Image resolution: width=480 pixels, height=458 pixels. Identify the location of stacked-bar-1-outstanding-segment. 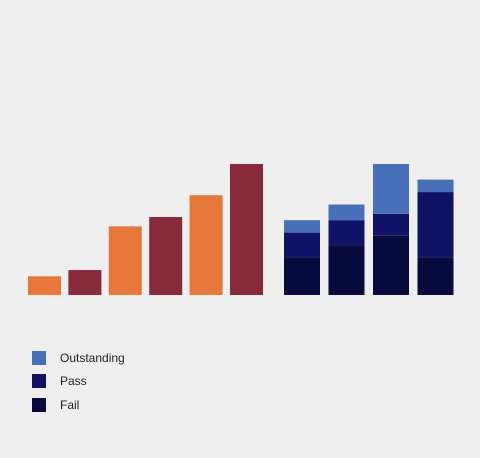
(302, 226).